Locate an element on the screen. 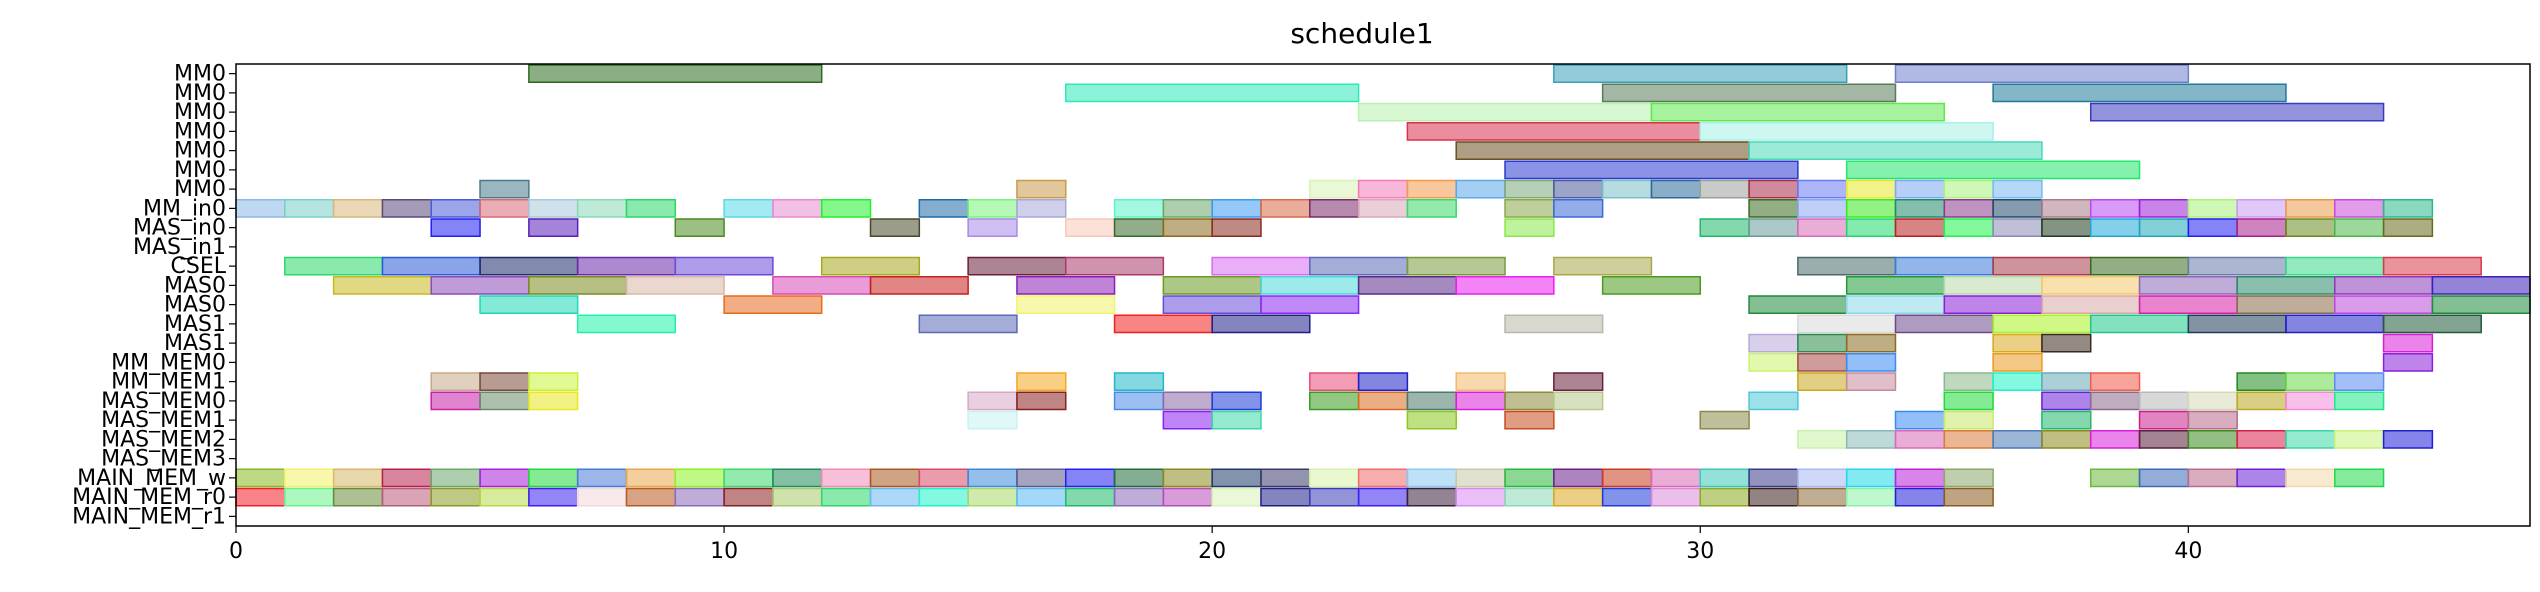  y-tick-label: MAS_MEM0 is located at coordinates (163, 401).